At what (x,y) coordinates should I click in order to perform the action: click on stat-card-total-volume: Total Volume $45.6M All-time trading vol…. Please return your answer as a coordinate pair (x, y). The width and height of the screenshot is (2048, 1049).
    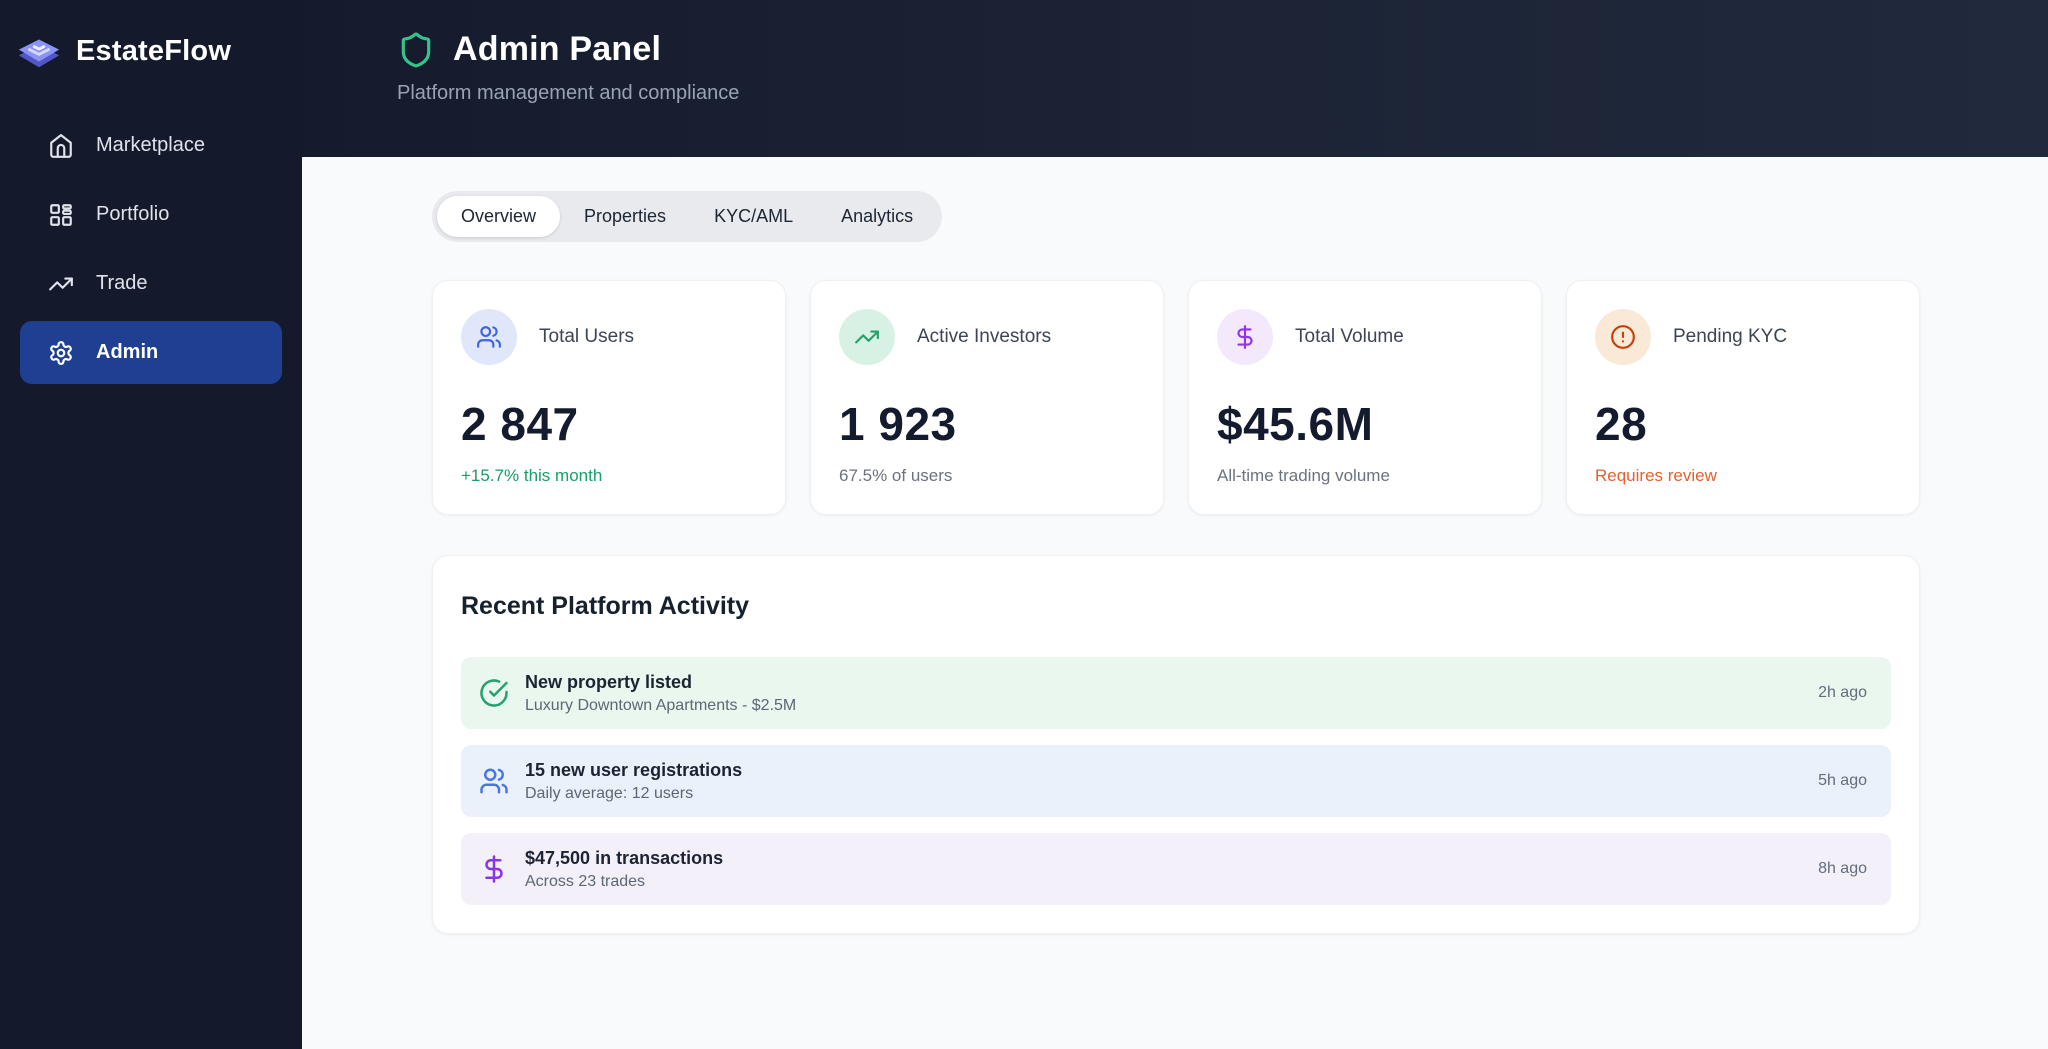
    Looking at the image, I should click on (1365, 397).